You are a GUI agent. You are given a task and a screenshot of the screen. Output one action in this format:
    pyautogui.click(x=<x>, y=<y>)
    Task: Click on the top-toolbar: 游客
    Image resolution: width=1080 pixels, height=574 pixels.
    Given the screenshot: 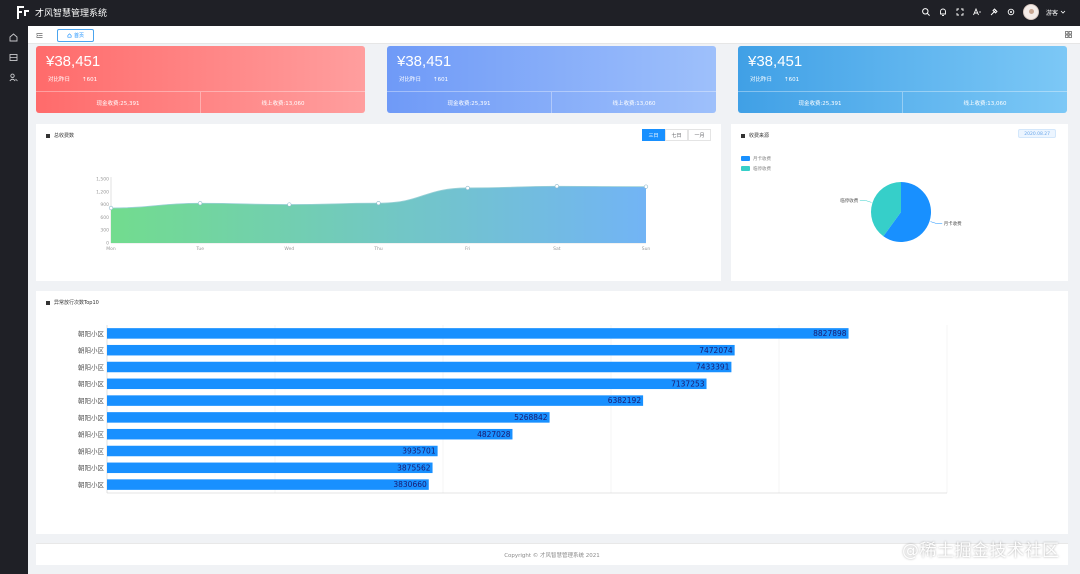 What is the action you would take?
    pyautogui.click(x=993, y=12)
    